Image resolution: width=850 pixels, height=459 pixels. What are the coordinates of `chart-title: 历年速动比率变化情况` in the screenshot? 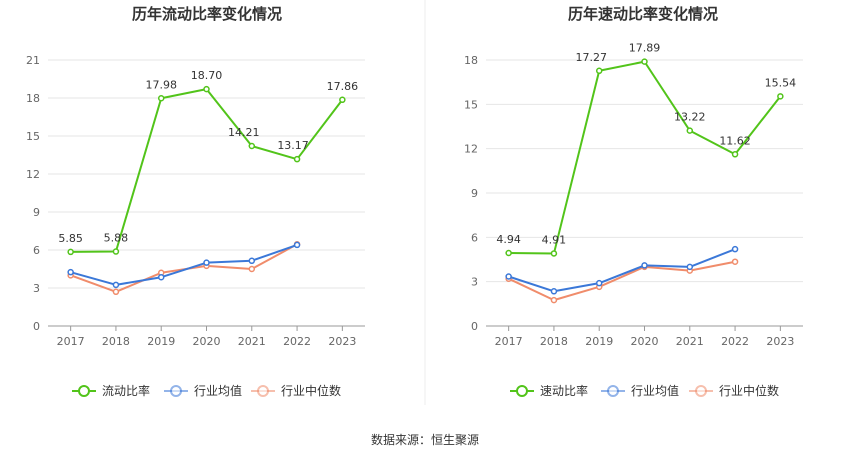 It's located at (643, 14).